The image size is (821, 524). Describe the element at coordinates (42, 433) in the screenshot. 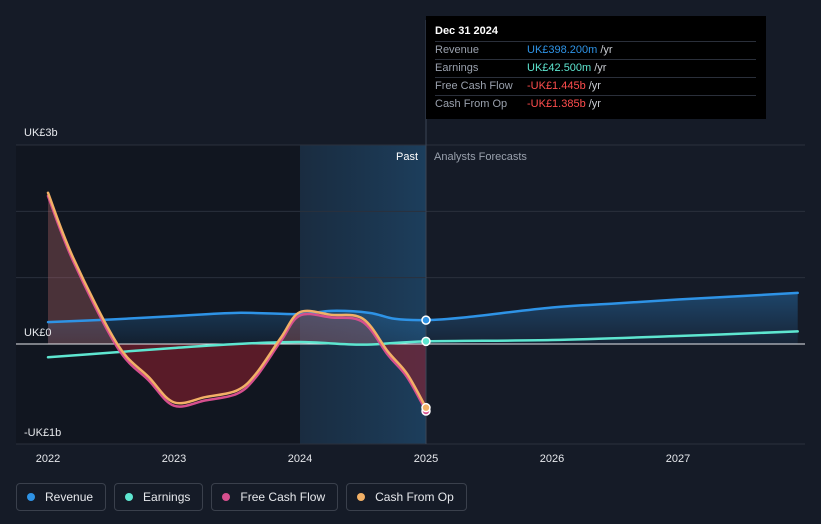

I see `y-axis-label: -UK£1b` at that location.